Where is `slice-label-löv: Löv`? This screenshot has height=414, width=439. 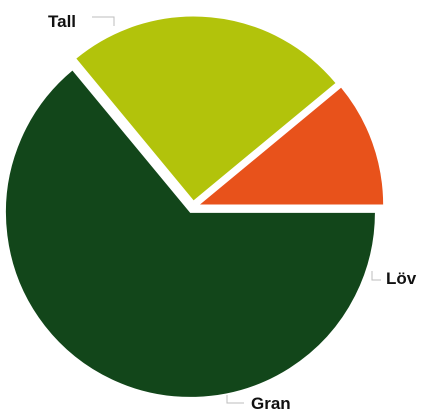 slice-label-löv: Löv is located at coordinates (401, 278).